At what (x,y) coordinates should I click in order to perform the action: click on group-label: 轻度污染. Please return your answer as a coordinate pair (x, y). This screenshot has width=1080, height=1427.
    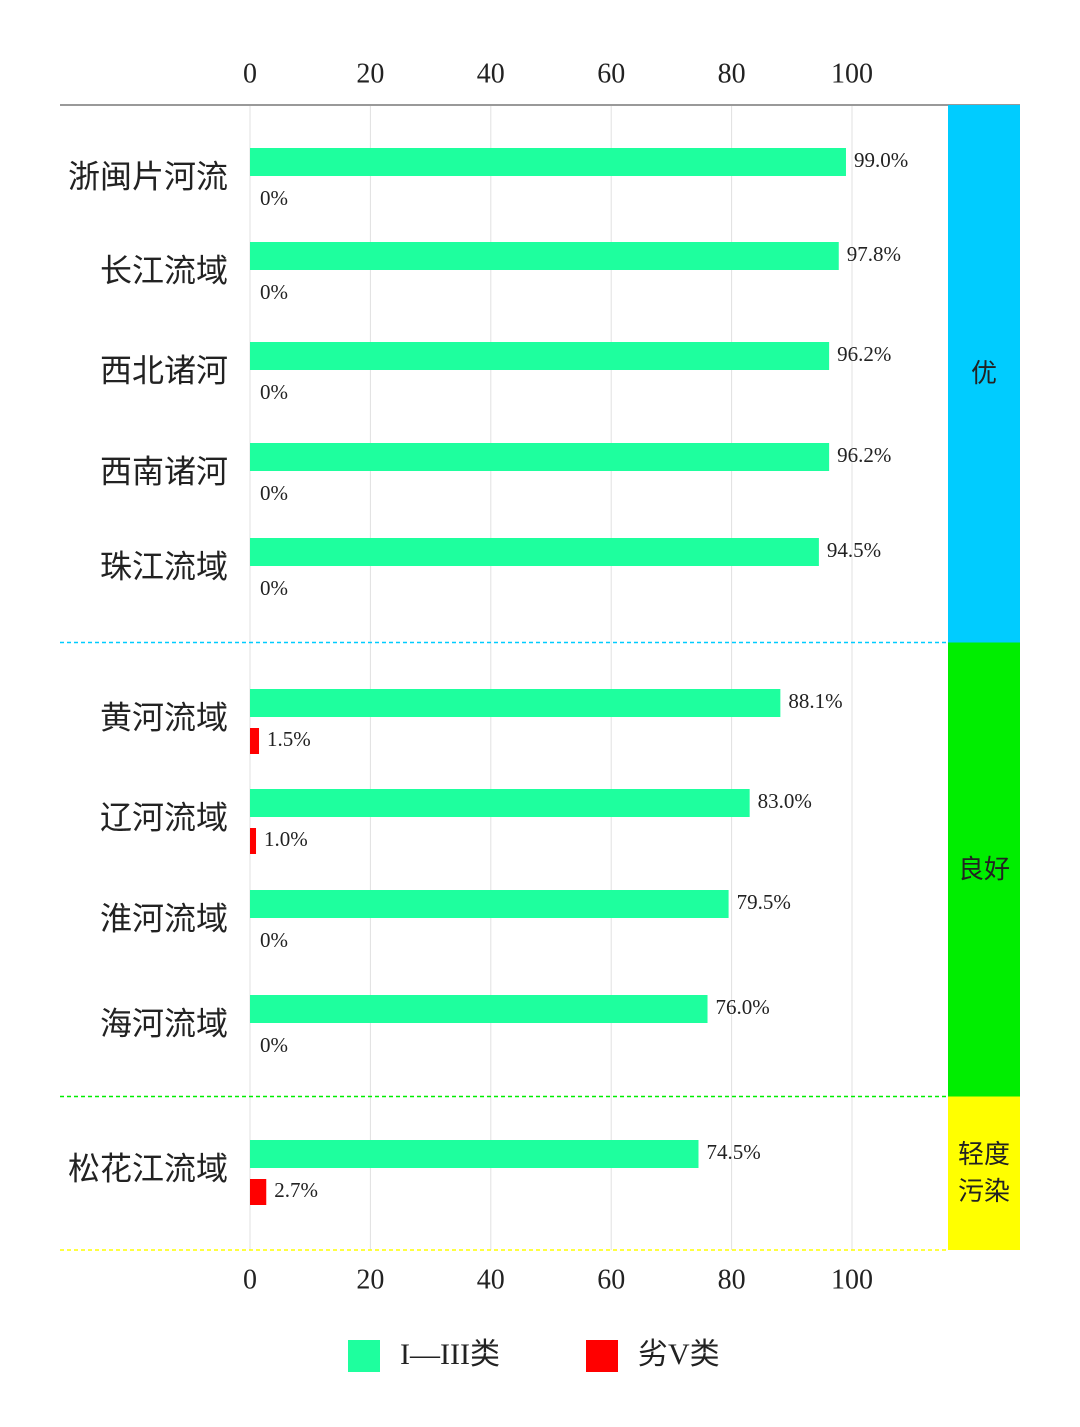
    Looking at the image, I should click on (984, 1174).